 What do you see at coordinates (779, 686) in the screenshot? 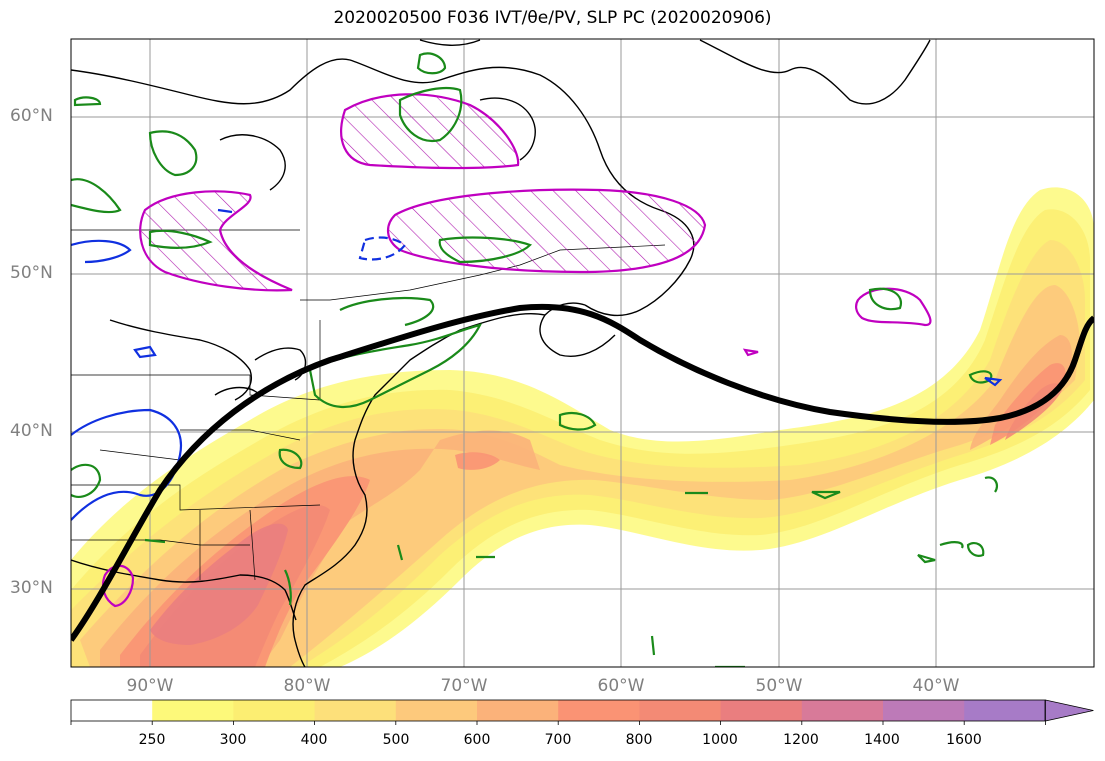
I see `lon-label-50w: 50°W` at bounding box center [779, 686].